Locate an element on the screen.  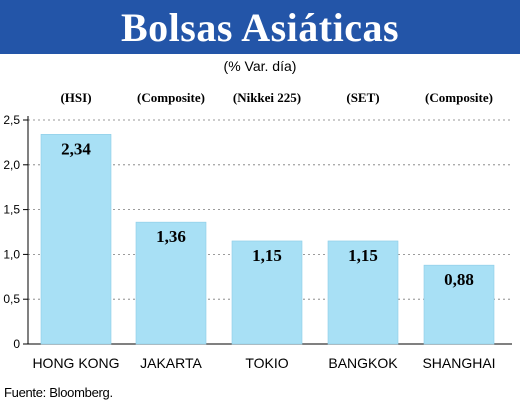
chart-title: Bolsas Asiáticas is located at coordinates (260, 27).